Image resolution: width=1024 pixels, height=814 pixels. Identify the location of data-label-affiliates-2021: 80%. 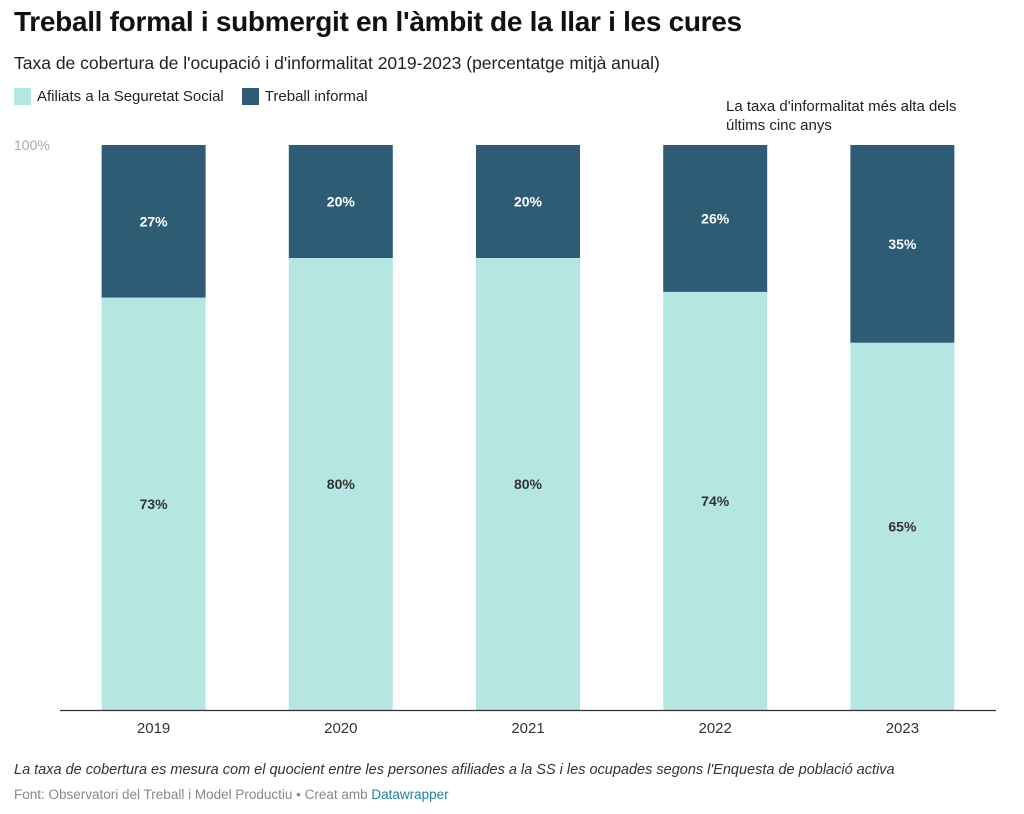
(528, 484).